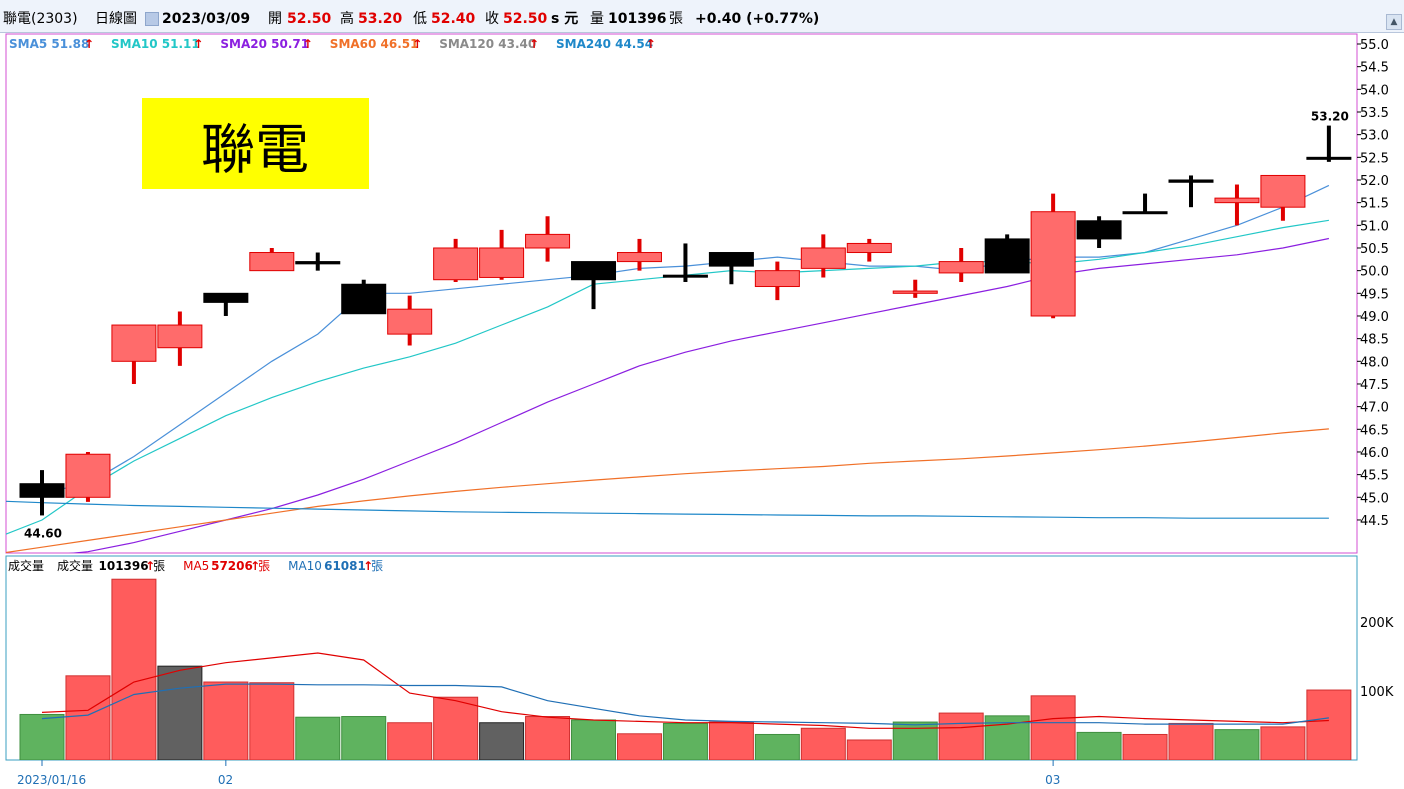 This screenshot has height=789, width=1404. What do you see at coordinates (275, 19) in the screenshot?
I see `open-label: 開` at bounding box center [275, 19].